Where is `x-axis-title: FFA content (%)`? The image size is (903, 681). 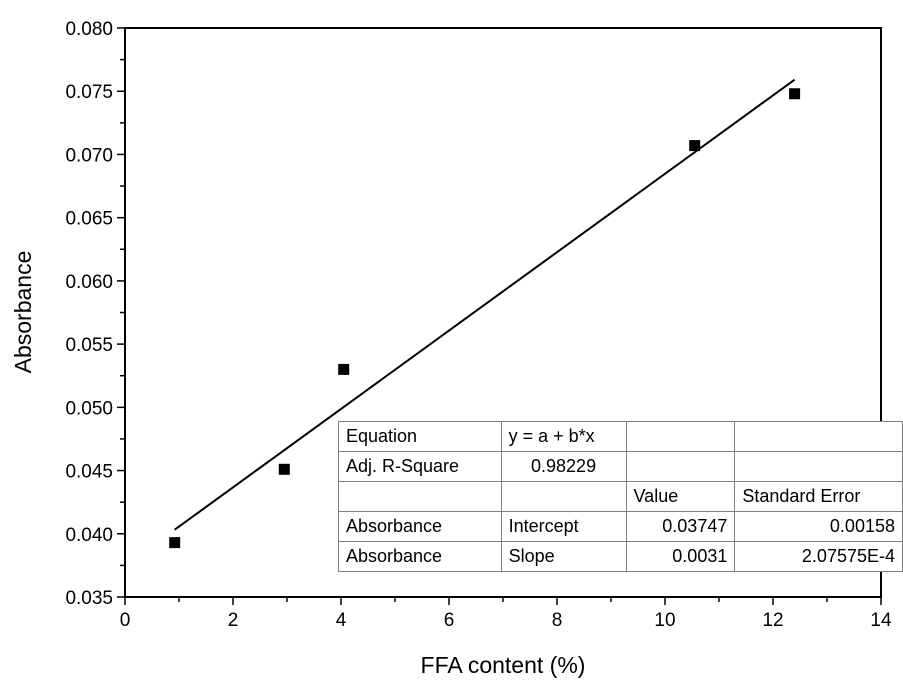
x-axis-title: FFA content (%) is located at coordinates (503, 665).